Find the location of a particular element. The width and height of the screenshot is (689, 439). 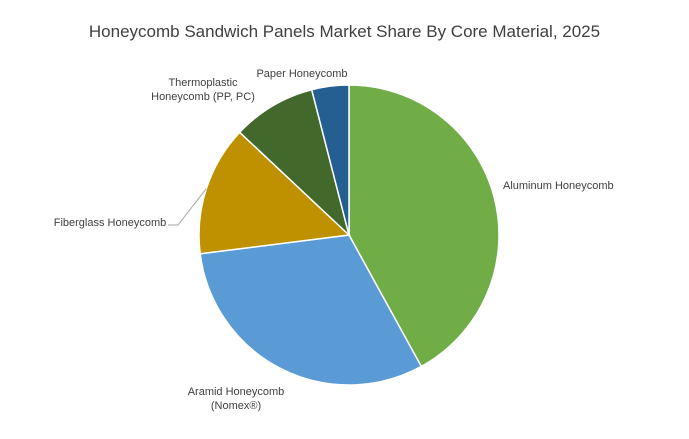

slice-label-aramid-honeycomb-nomex: Aramid Honeycomb (Nomex®) is located at coordinates (236, 399).